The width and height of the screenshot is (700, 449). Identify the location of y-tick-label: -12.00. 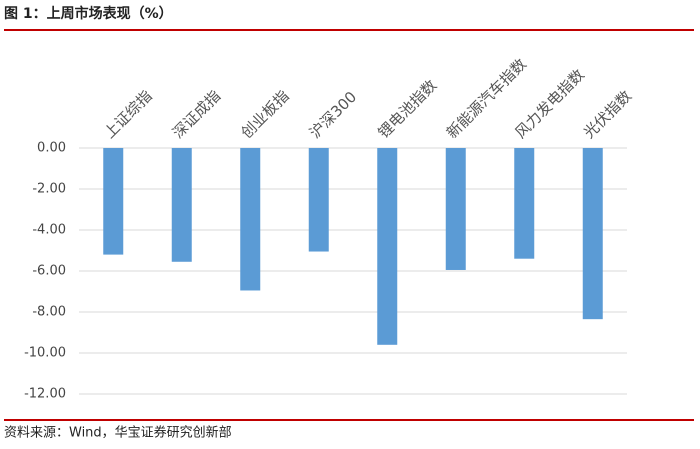
(45, 394).